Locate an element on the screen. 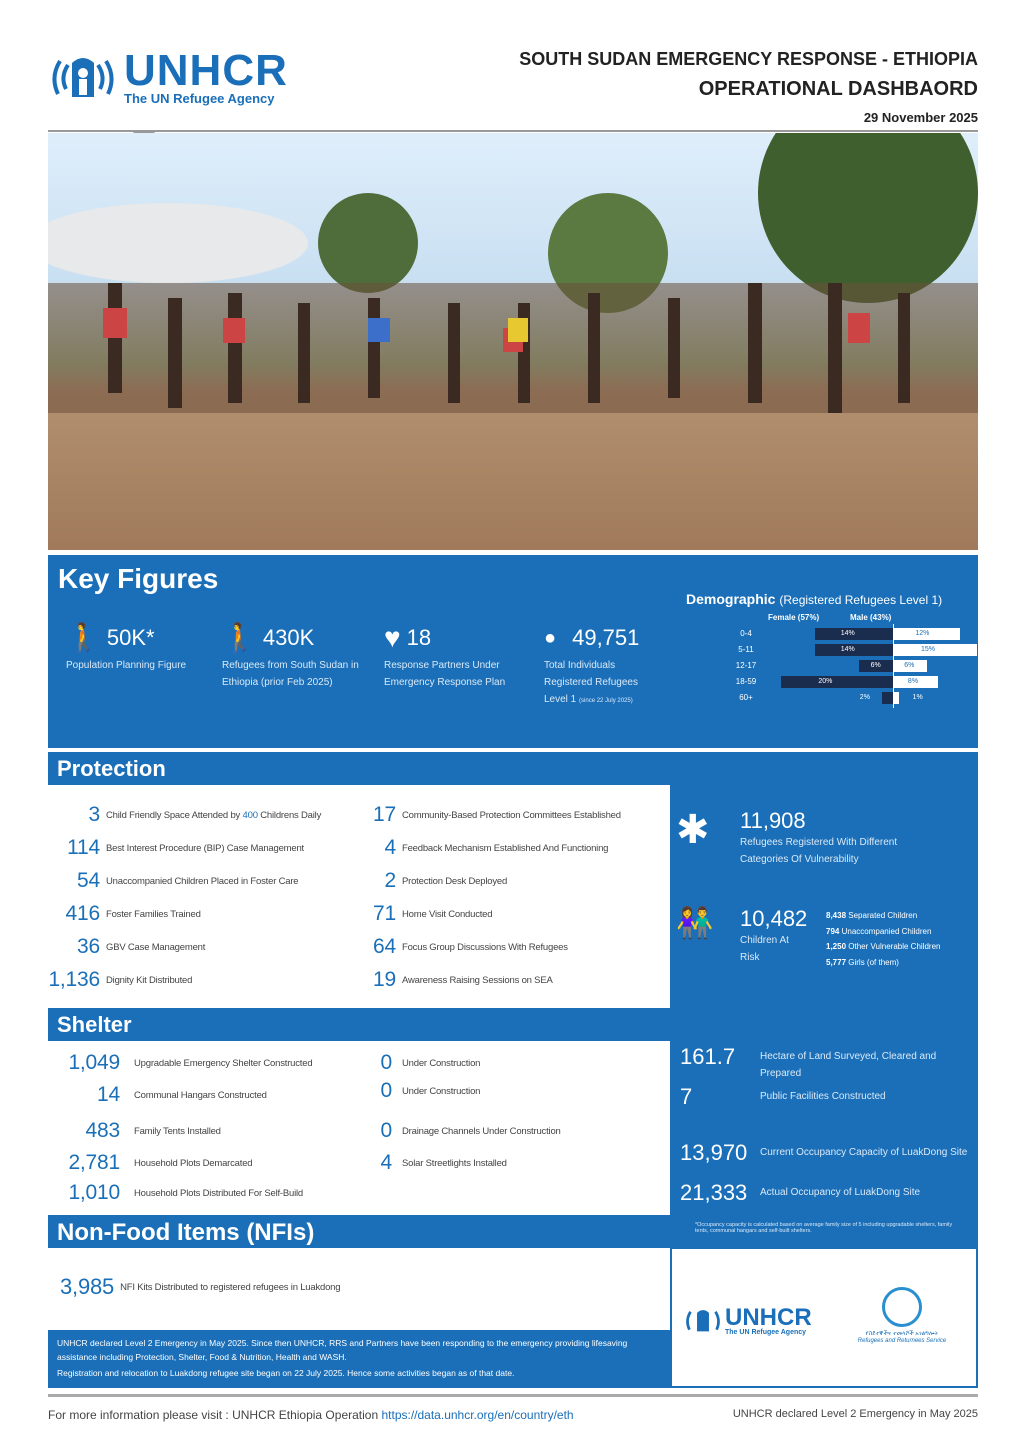 The width and height of the screenshot is (1024, 1449). stat-value: 4 is located at coordinates (390, 847).